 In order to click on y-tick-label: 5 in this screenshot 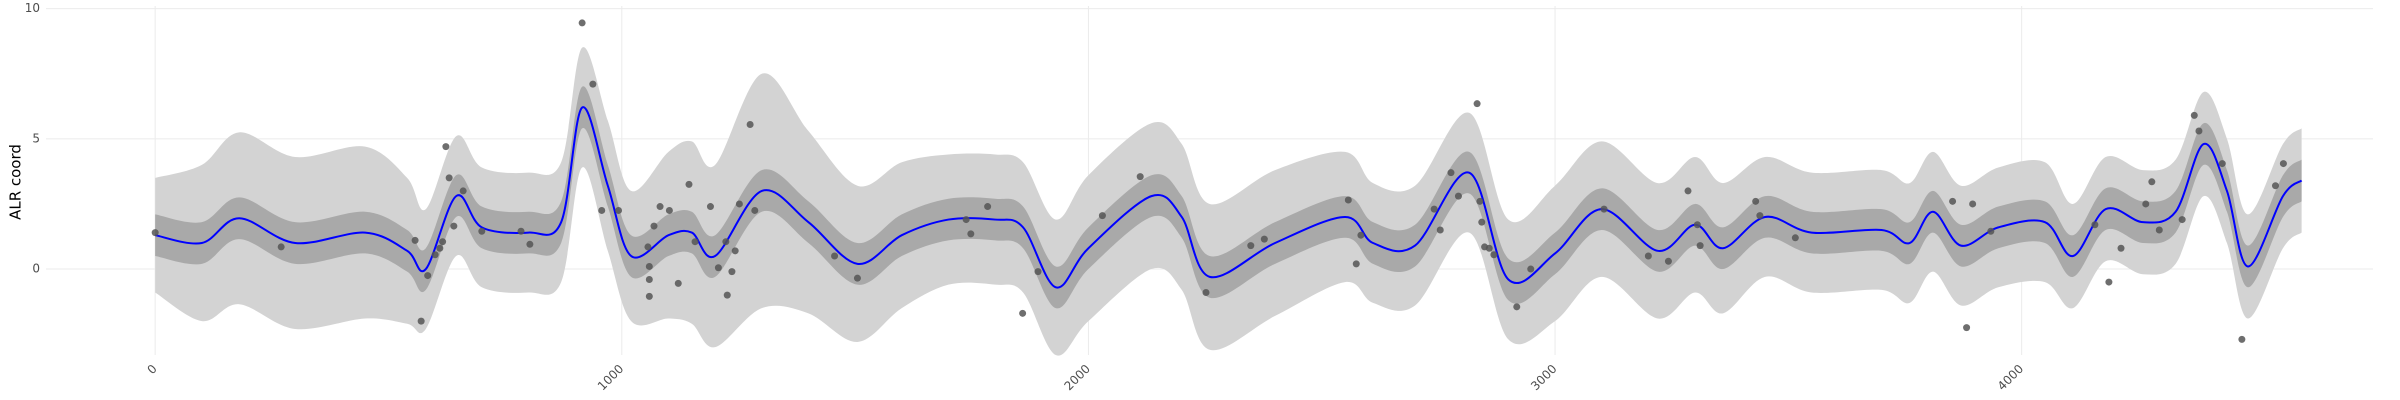, I will do `click(36, 138)`.